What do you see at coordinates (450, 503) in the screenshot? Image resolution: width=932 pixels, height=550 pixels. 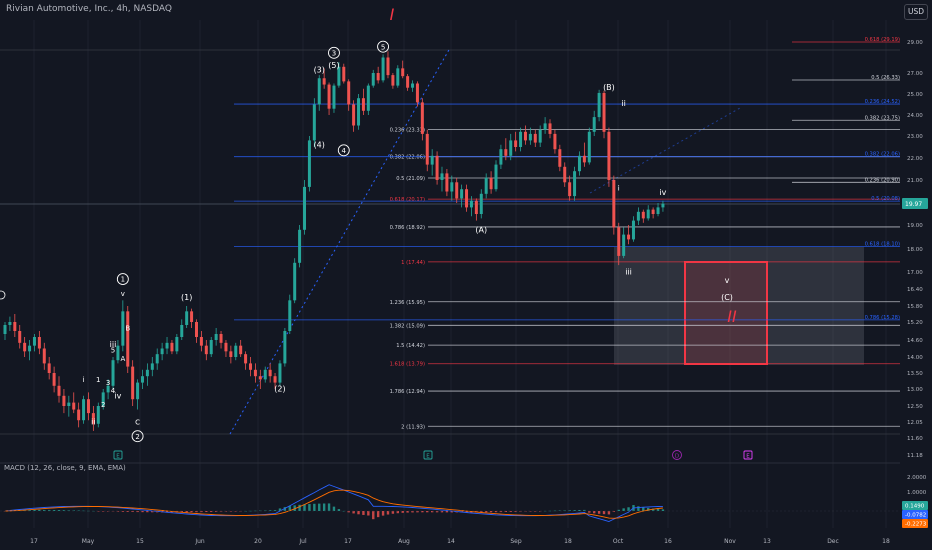 I see `macd-pane` at bounding box center [450, 503].